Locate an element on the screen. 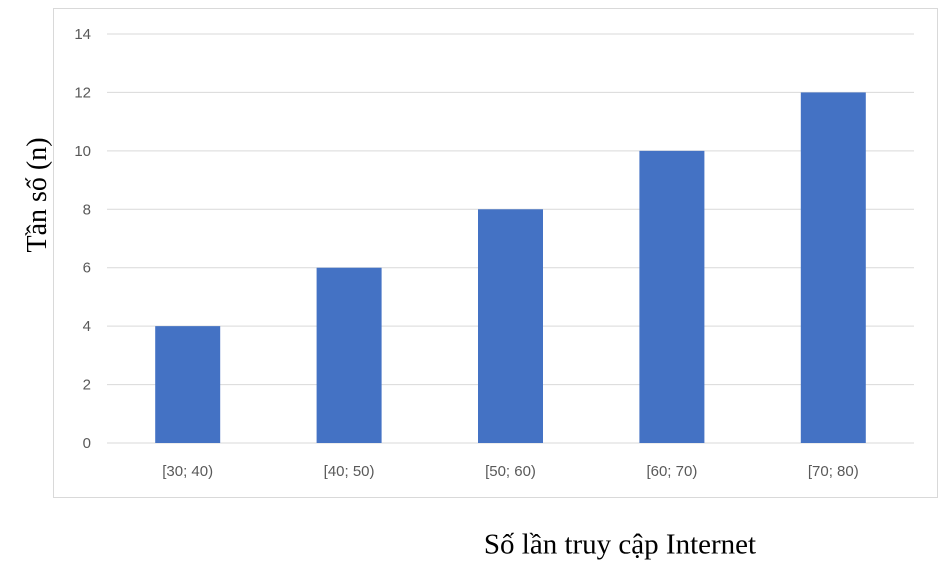  y-tick-label: 10 is located at coordinates (82, 151).